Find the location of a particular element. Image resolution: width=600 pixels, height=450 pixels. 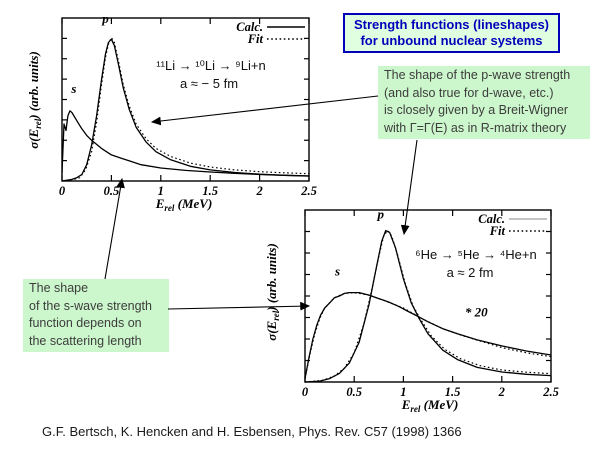

curve-p-wave-calc- is located at coordinates (185, 110).